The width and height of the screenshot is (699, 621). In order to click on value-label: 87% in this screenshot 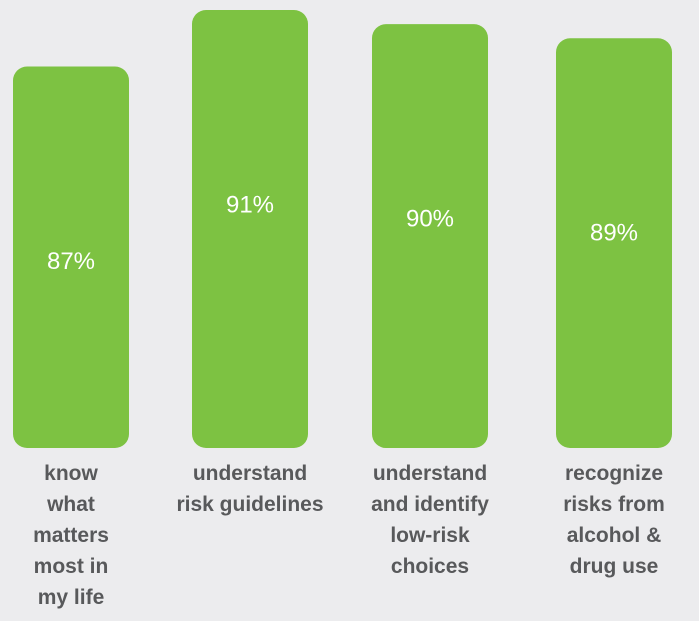, I will do `click(71, 261)`.